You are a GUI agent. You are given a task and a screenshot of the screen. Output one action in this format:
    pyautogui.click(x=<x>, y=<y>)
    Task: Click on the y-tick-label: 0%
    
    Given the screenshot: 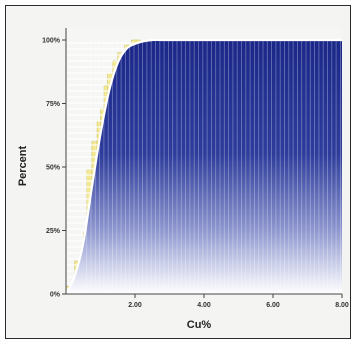 What is the action you would take?
    pyautogui.click(x=55, y=295)
    